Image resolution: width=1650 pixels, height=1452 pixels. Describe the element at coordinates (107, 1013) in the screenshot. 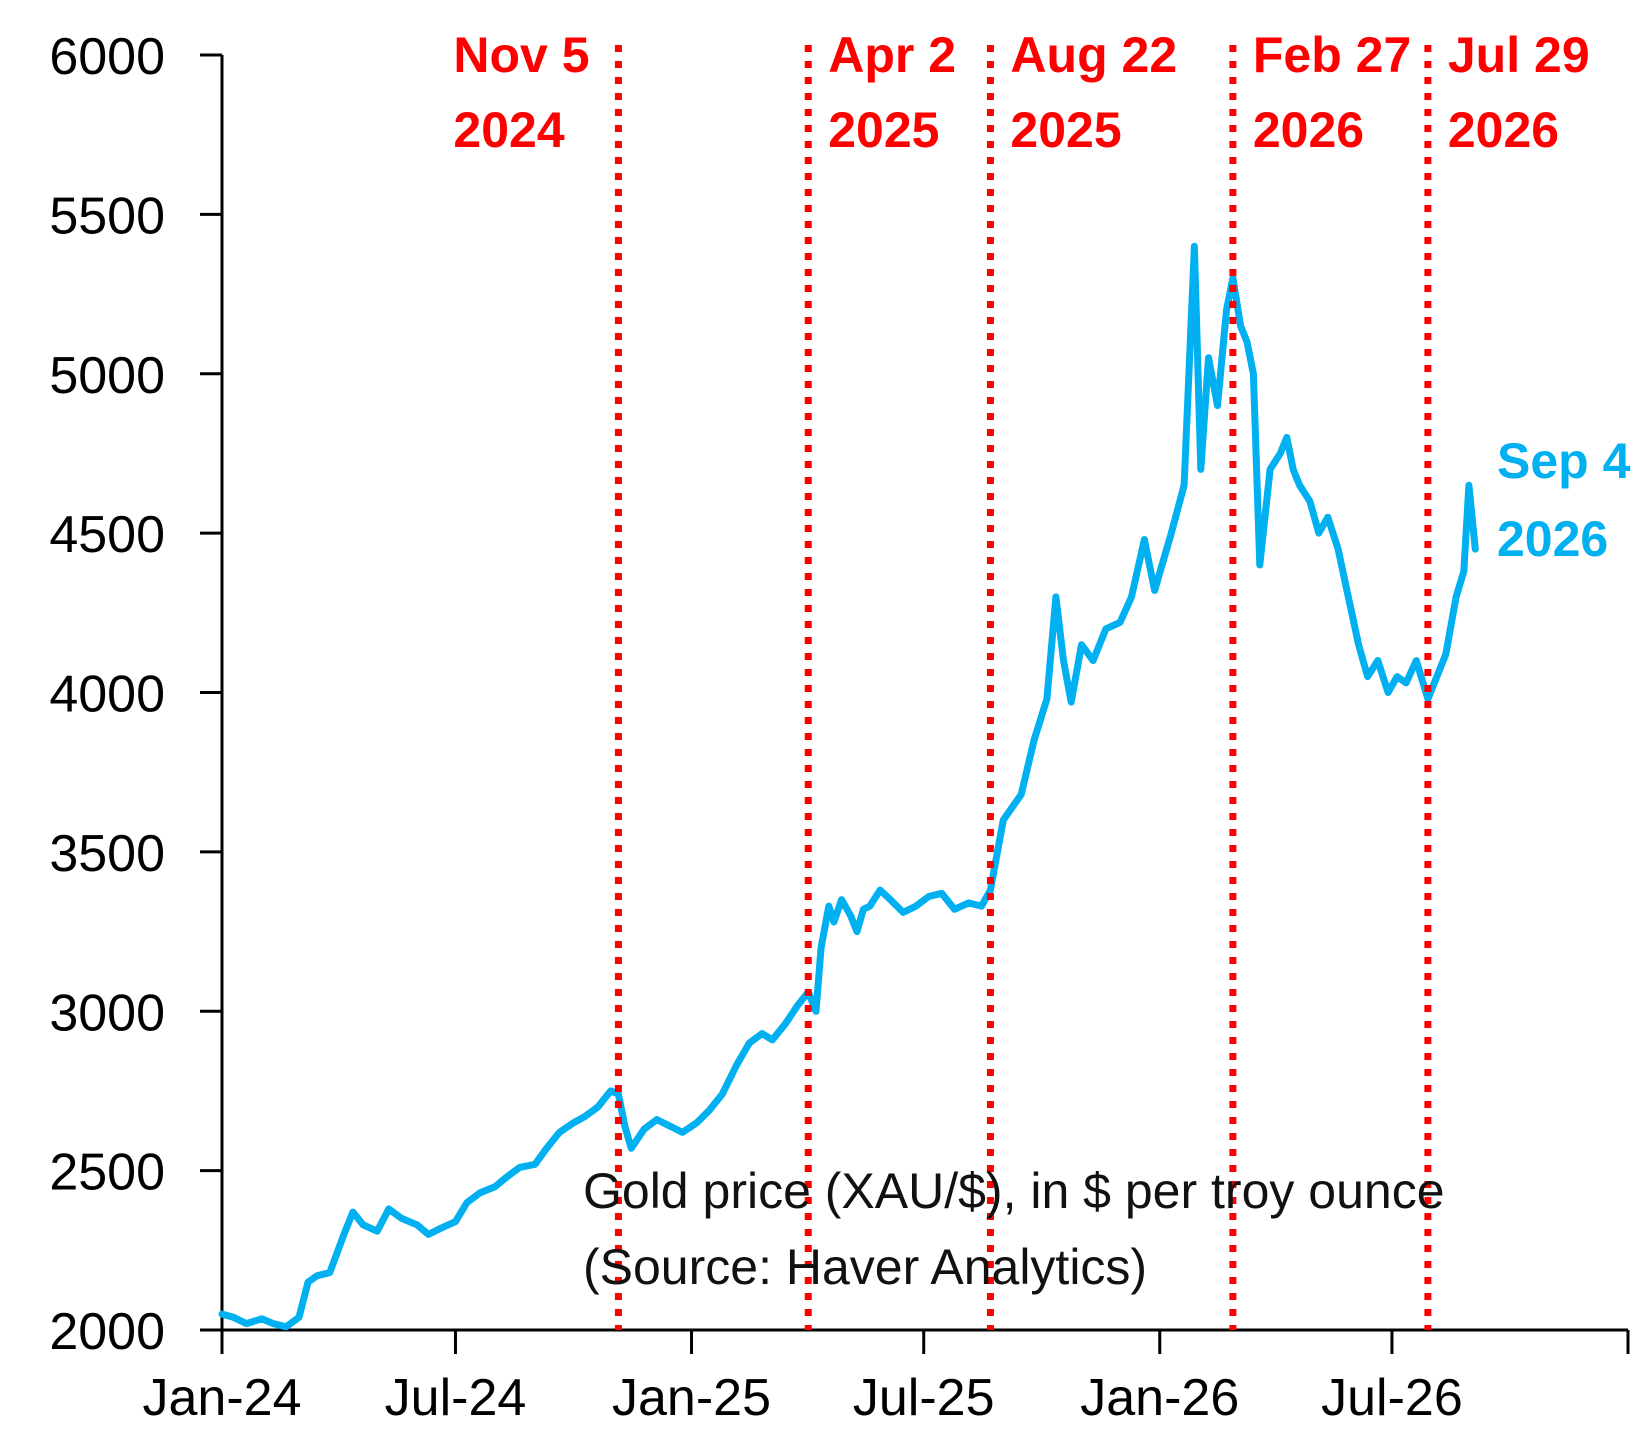

I see `y-tick-label: 3000` at that location.